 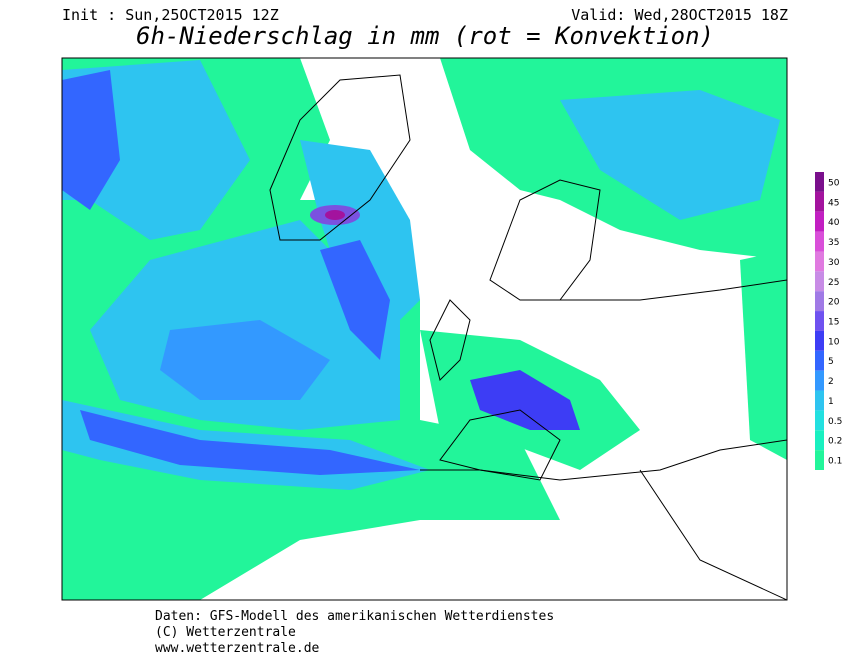 What do you see at coordinates (834, 342) in the screenshot?
I see `legend-label: 10` at bounding box center [834, 342].